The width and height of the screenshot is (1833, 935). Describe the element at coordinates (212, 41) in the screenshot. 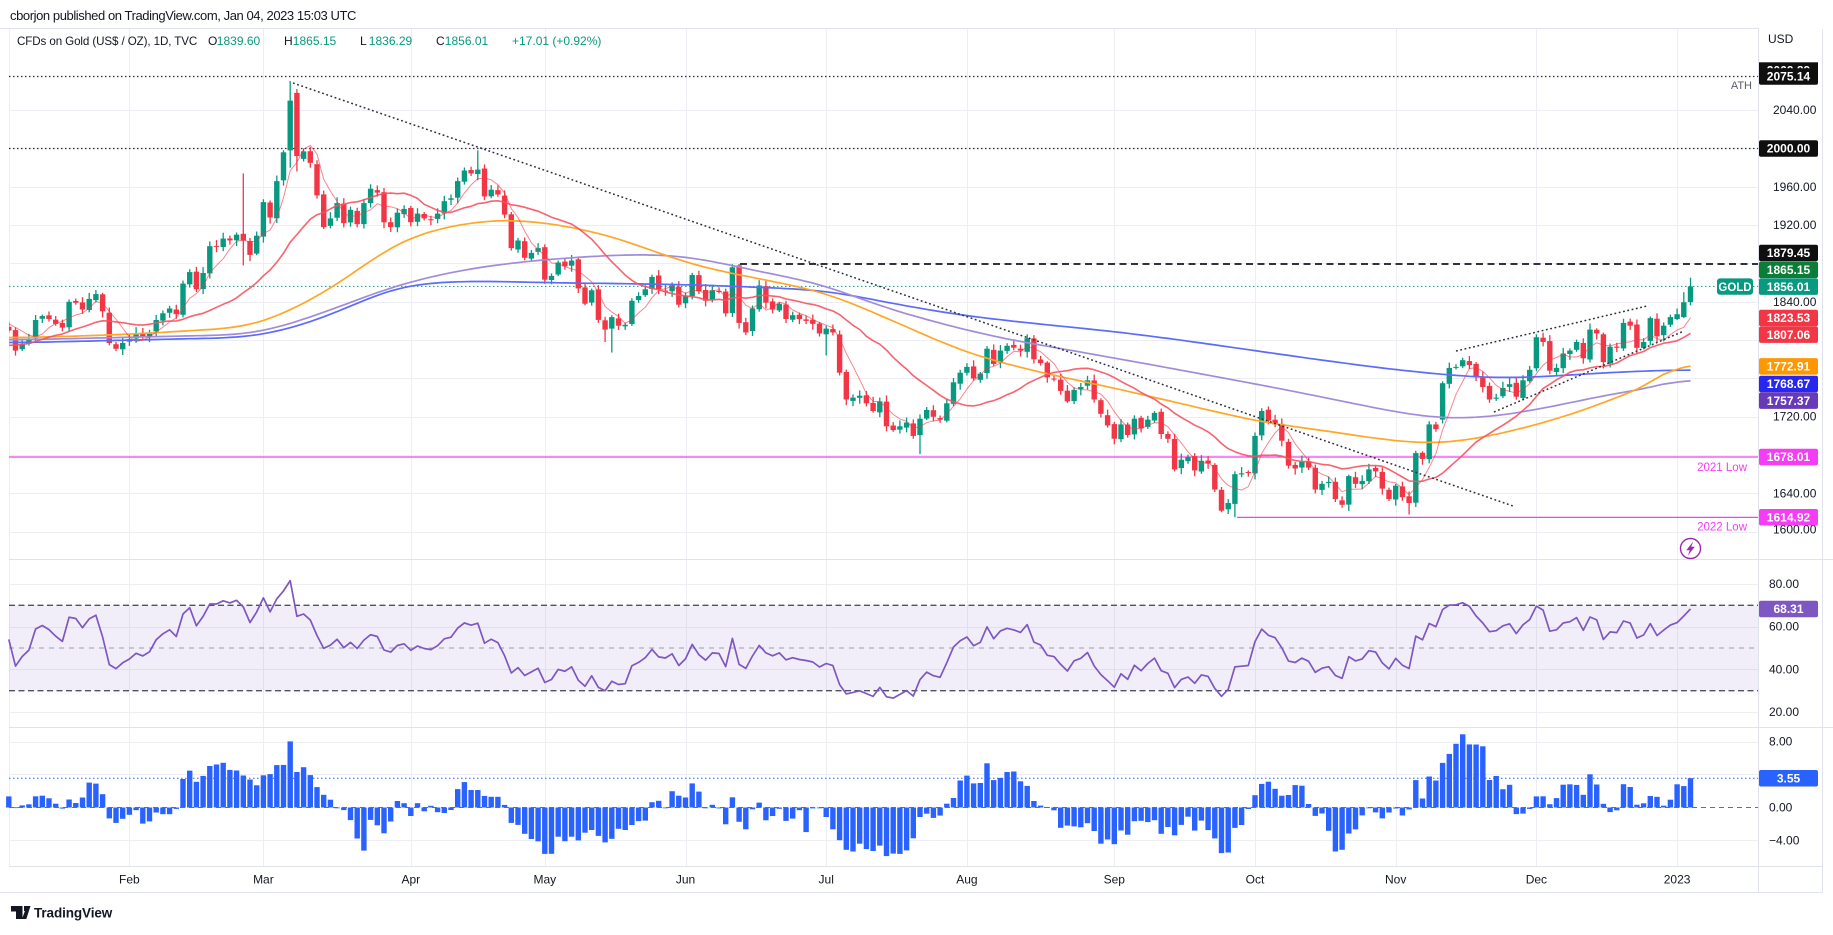

I see `svg-text: O` at that location.